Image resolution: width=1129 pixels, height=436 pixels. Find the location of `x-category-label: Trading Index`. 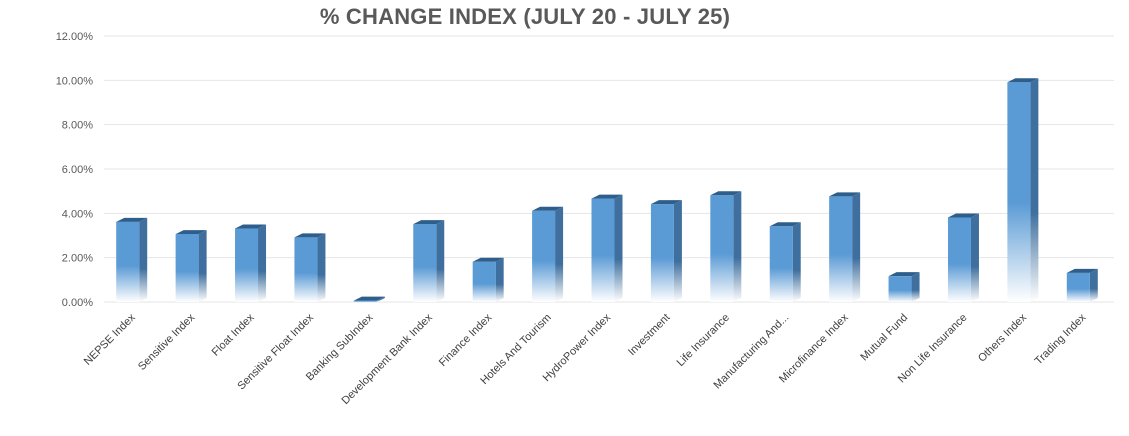

x-category-label: Trading Index is located at coordinates (1061, 339).